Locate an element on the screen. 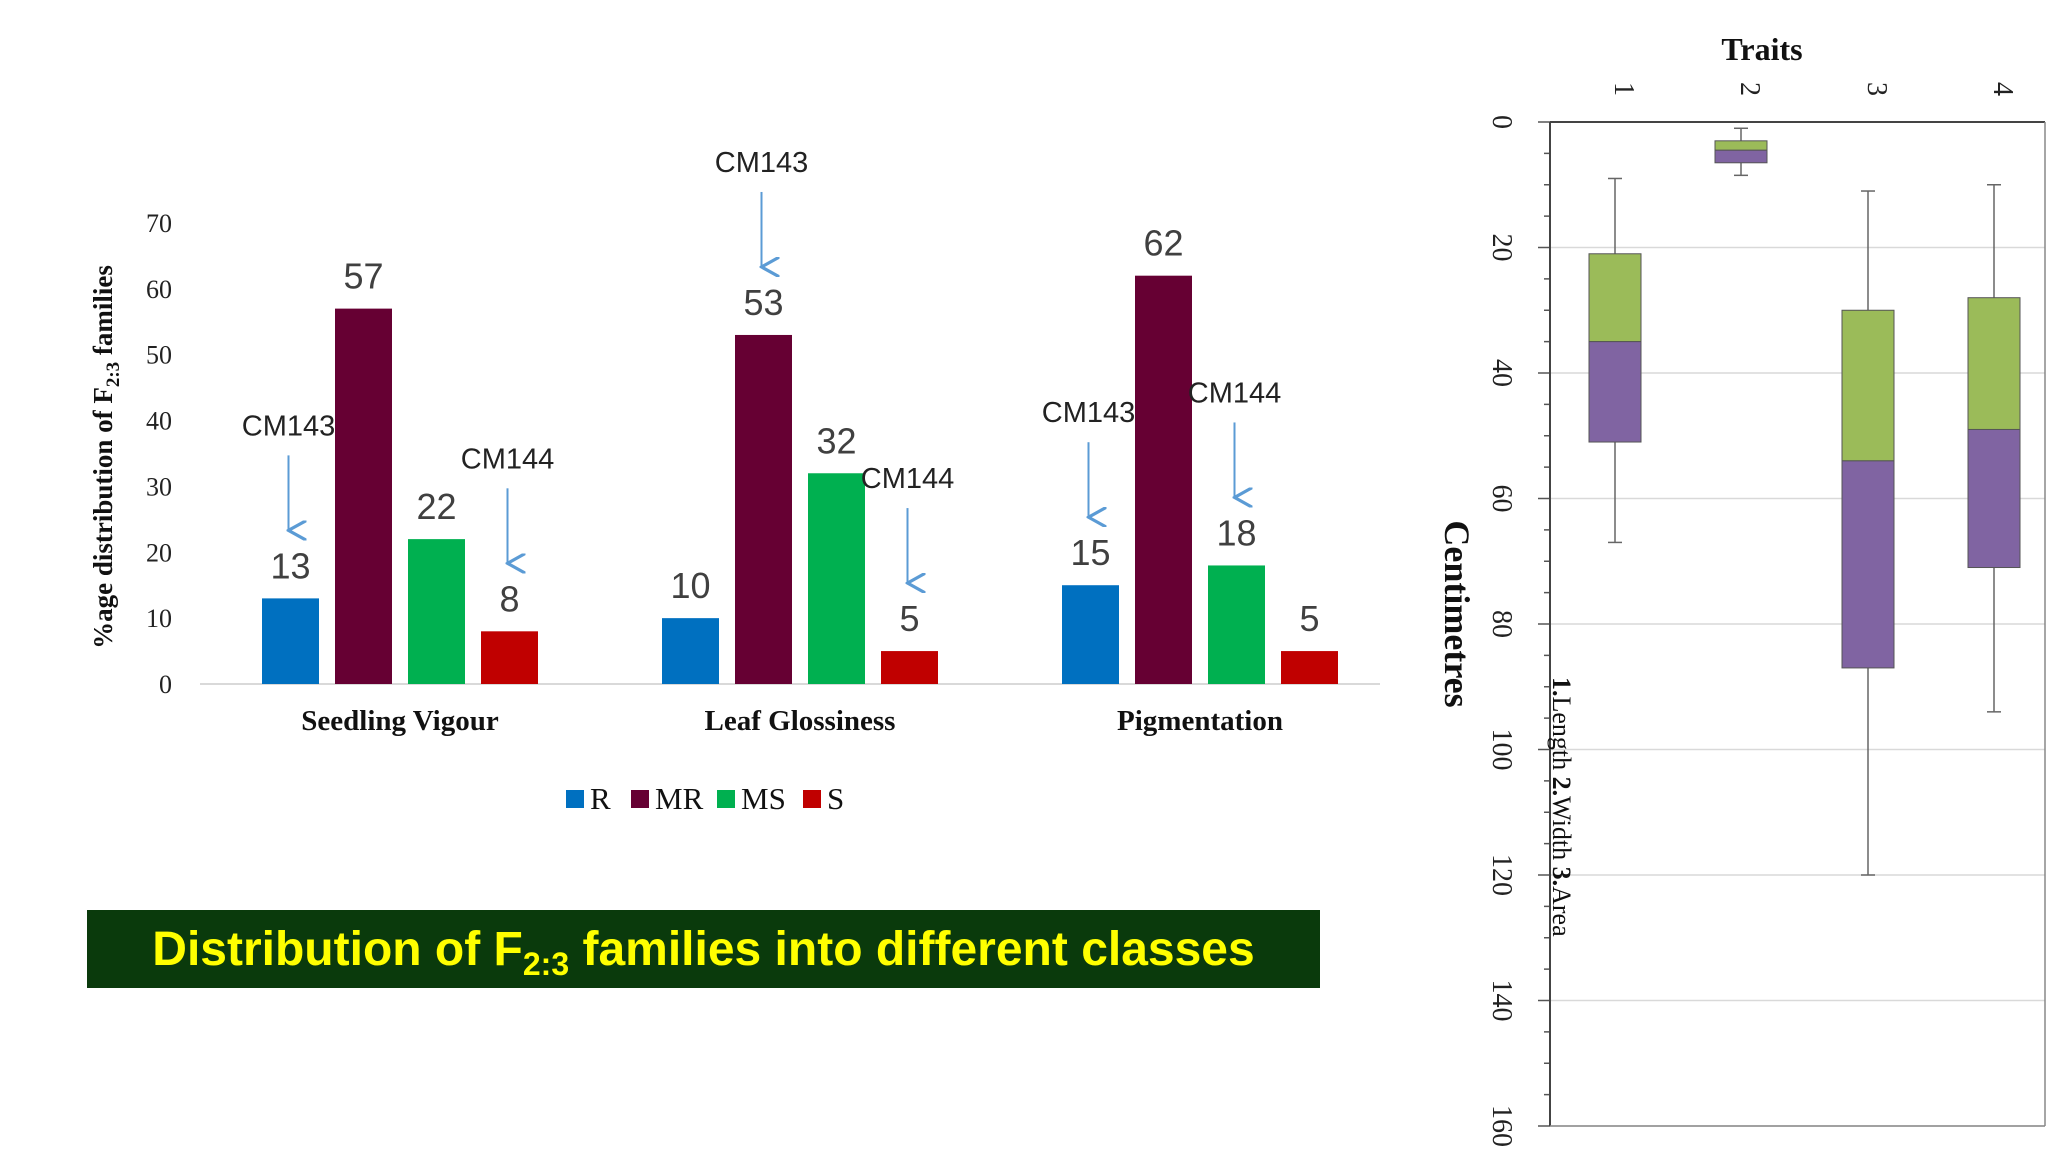 Image resolution: width=2048 pixels, height=1152 pixels. legend-swatch-r is located at coordinates (575, 799).